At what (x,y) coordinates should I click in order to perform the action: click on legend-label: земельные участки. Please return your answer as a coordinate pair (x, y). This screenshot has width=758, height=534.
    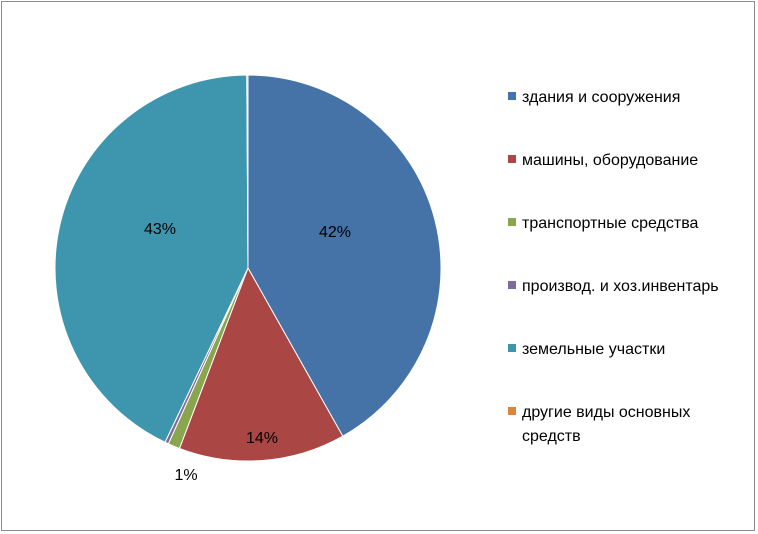
    Looking at the image, I should click on (594, 349).